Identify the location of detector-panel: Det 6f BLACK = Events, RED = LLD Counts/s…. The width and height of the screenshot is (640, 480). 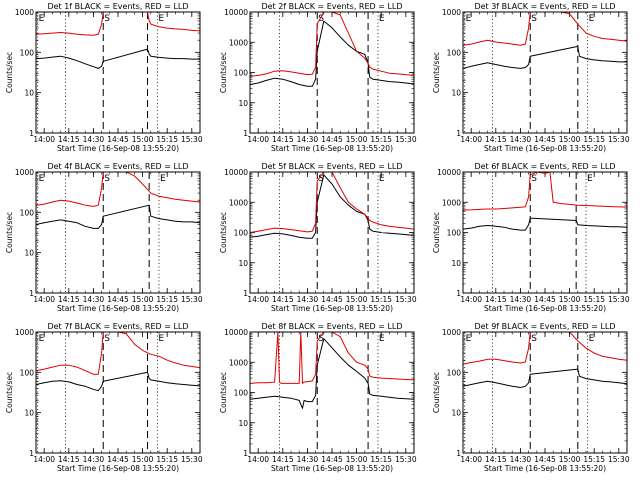
(531, 237).